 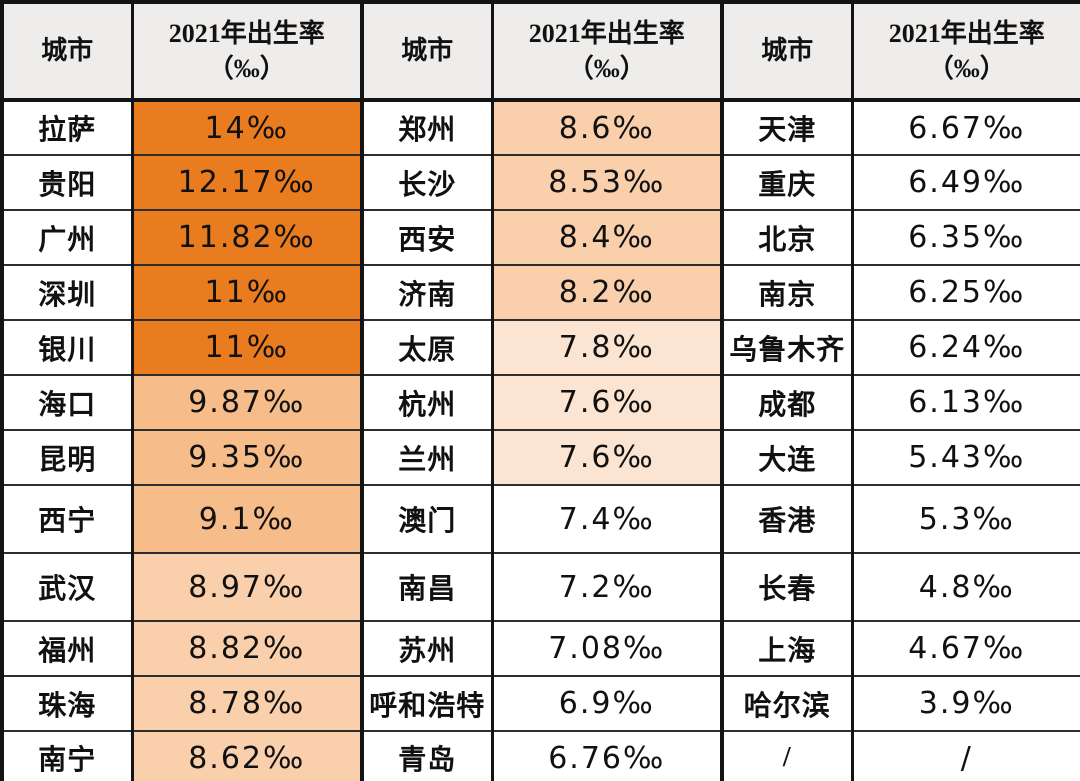 I want to click on rate-cell: 3.9‰, so click(x=965, y=703).